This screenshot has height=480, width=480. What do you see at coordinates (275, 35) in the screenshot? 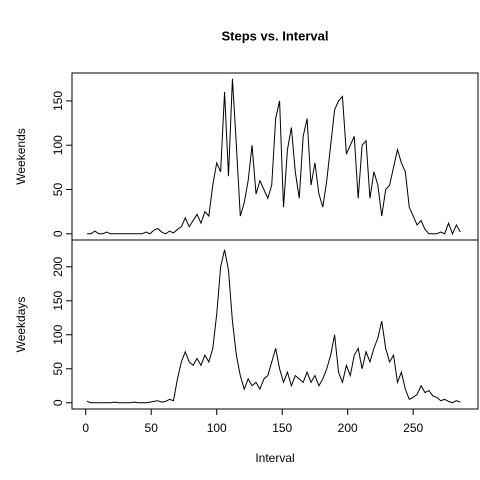
I see `chart-title: Steps vs. Interval` at bounding box center [275, 35].